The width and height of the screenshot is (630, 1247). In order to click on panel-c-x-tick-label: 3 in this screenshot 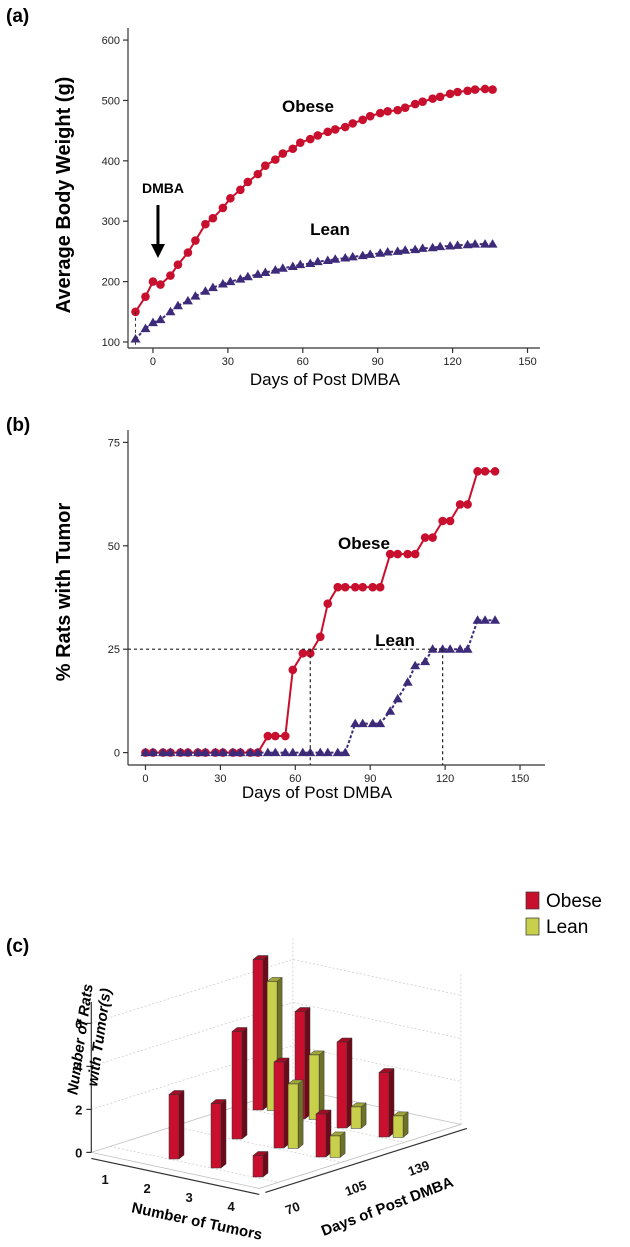, I will do `click(188, 1197)`.